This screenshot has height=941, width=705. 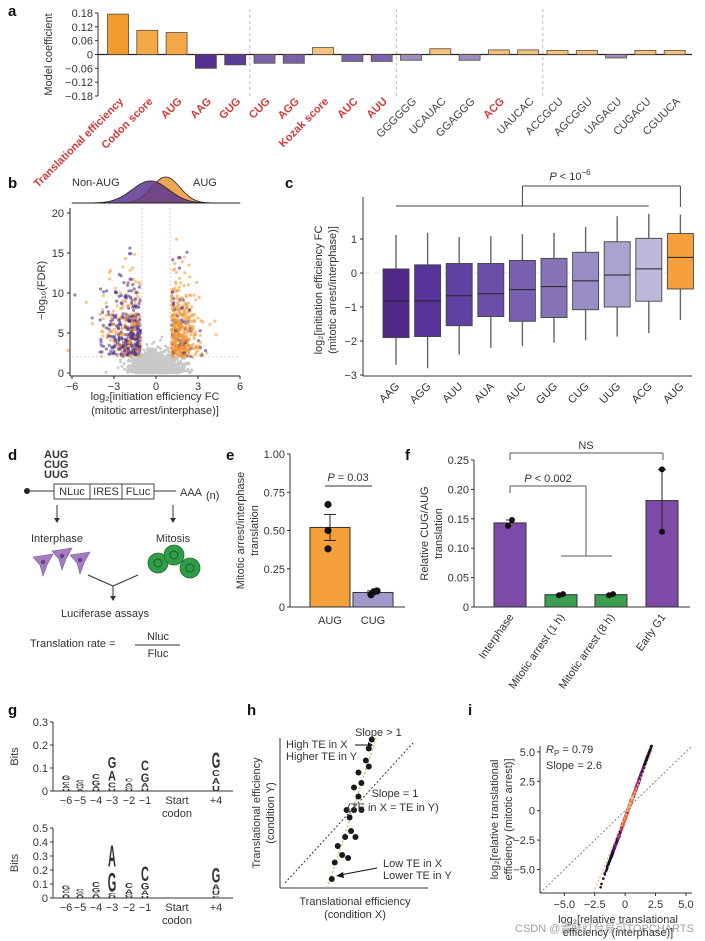 What do you see at coordinates (82, 14) in the screenshot?
I see `y-tick-label: 0.18` at bounding box center [82, 14].